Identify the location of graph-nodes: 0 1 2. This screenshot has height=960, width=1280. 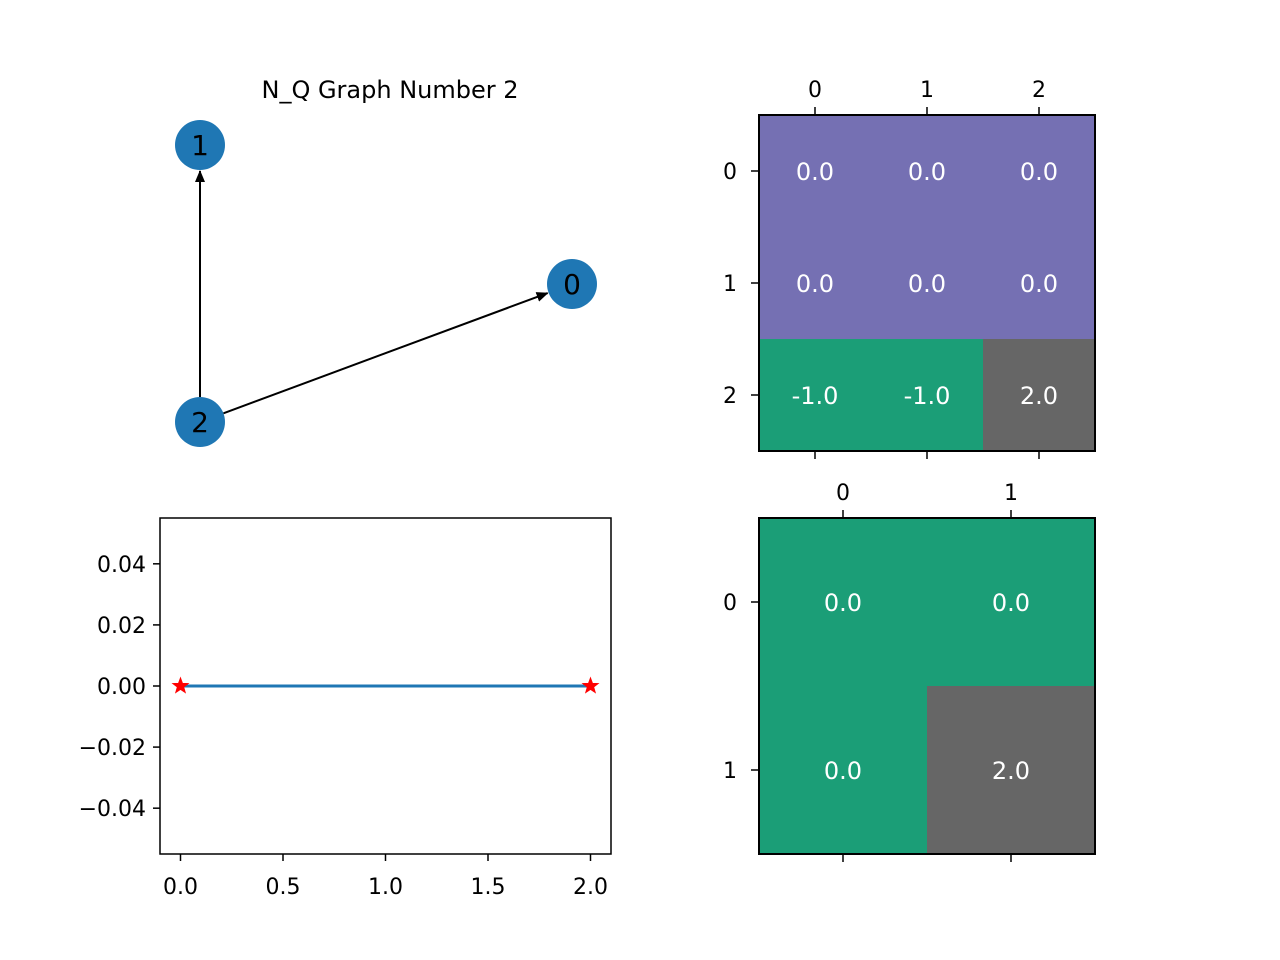
(386, 283).